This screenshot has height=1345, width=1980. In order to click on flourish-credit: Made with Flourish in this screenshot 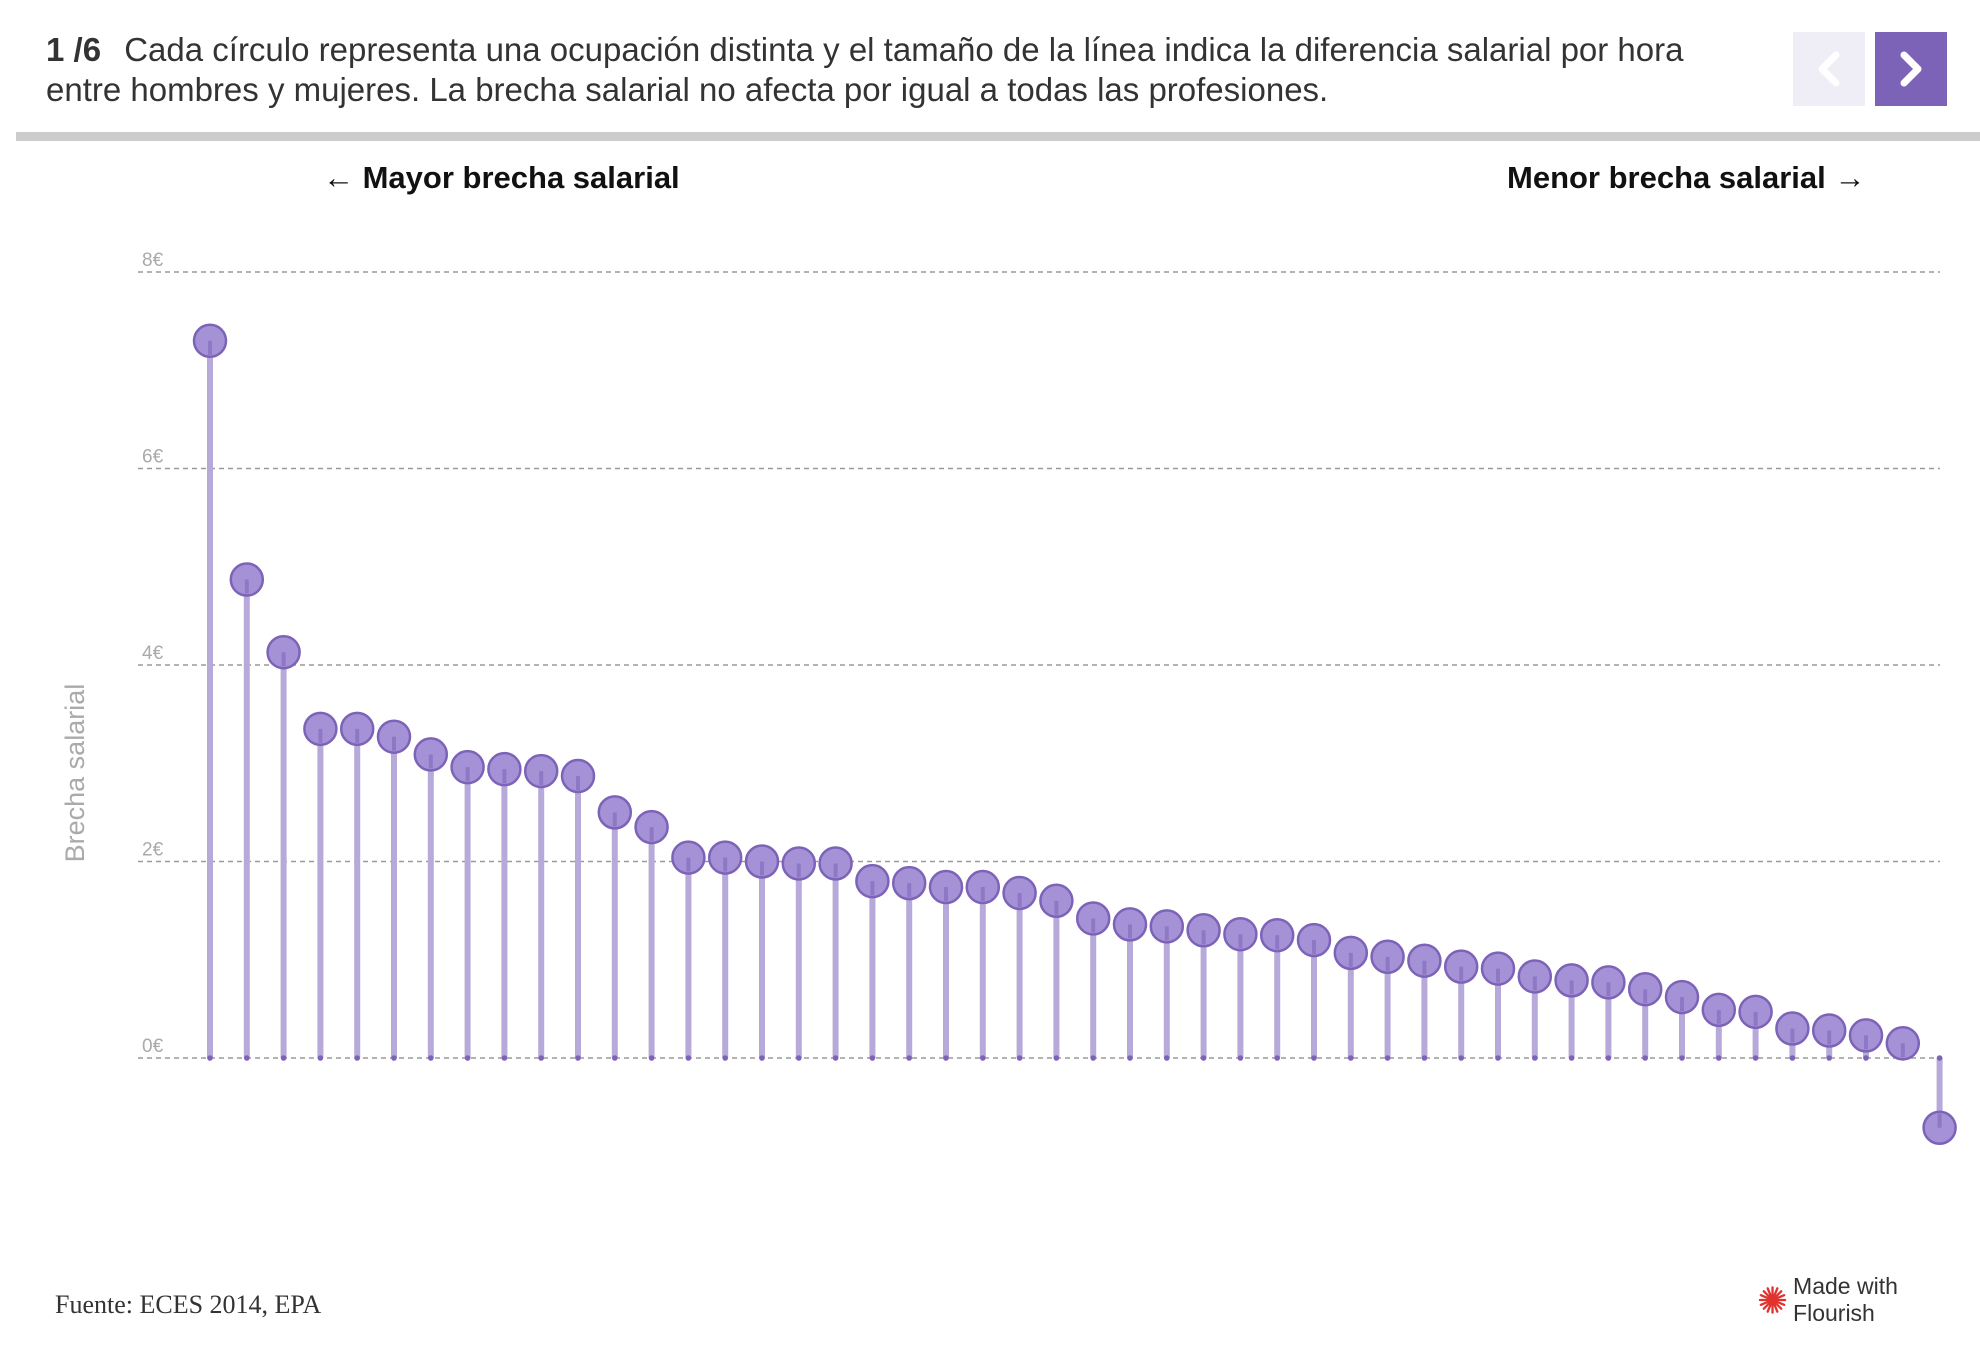, I will do `click(1869, 1300)`.